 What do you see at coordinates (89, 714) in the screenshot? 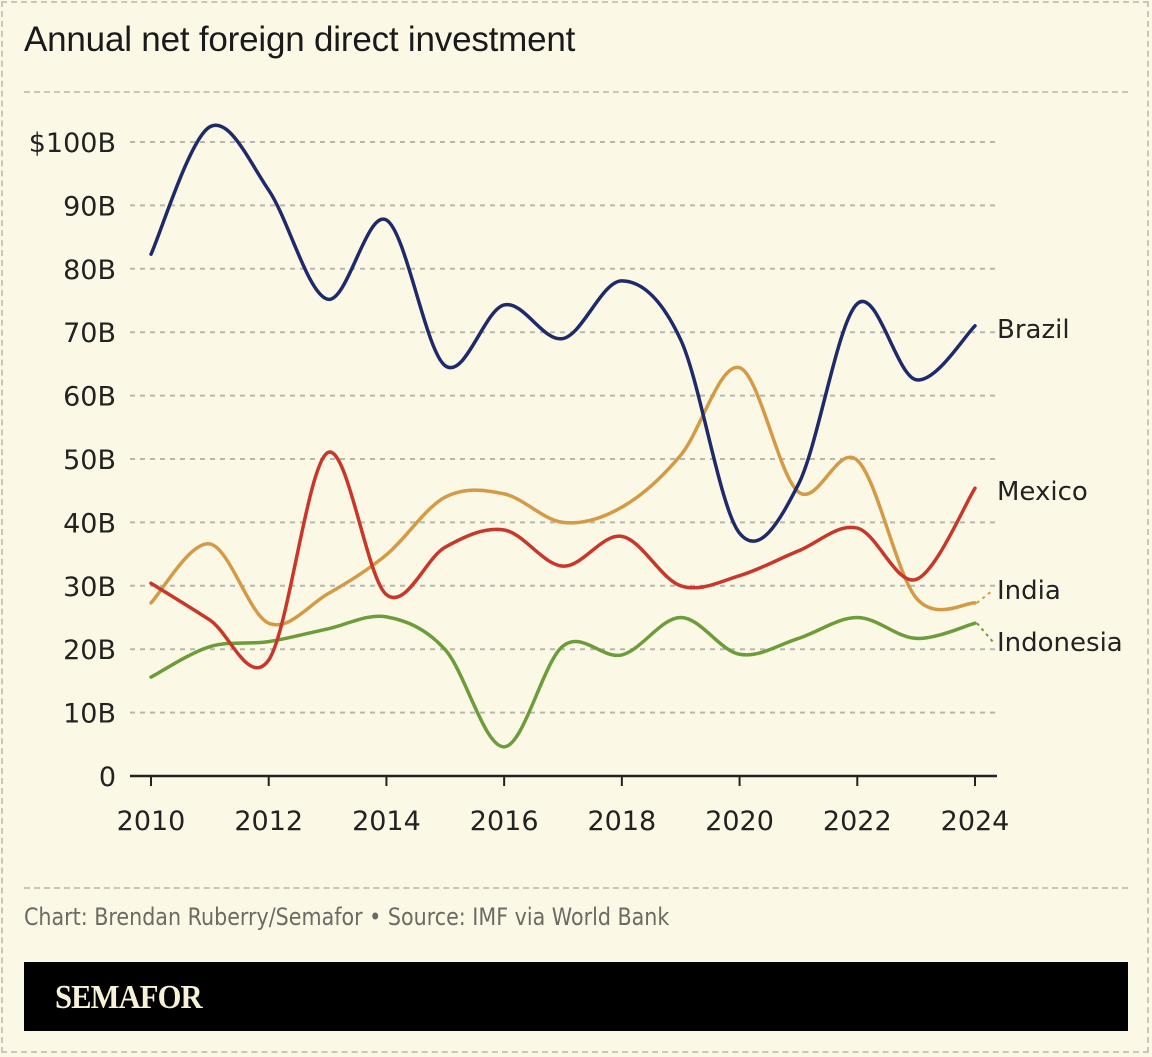
I see `y-tick-label: 10B` at bounding box center [89, 714].